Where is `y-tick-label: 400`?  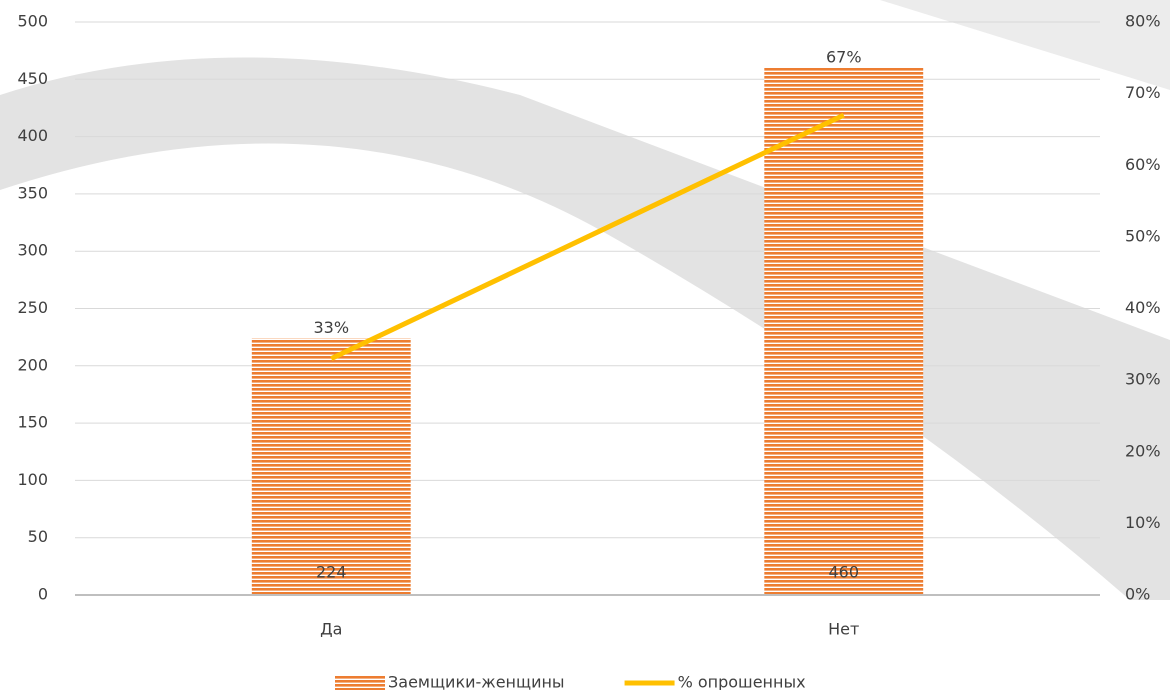
y-tick-label: 400 is located at coordinates (32, 135).